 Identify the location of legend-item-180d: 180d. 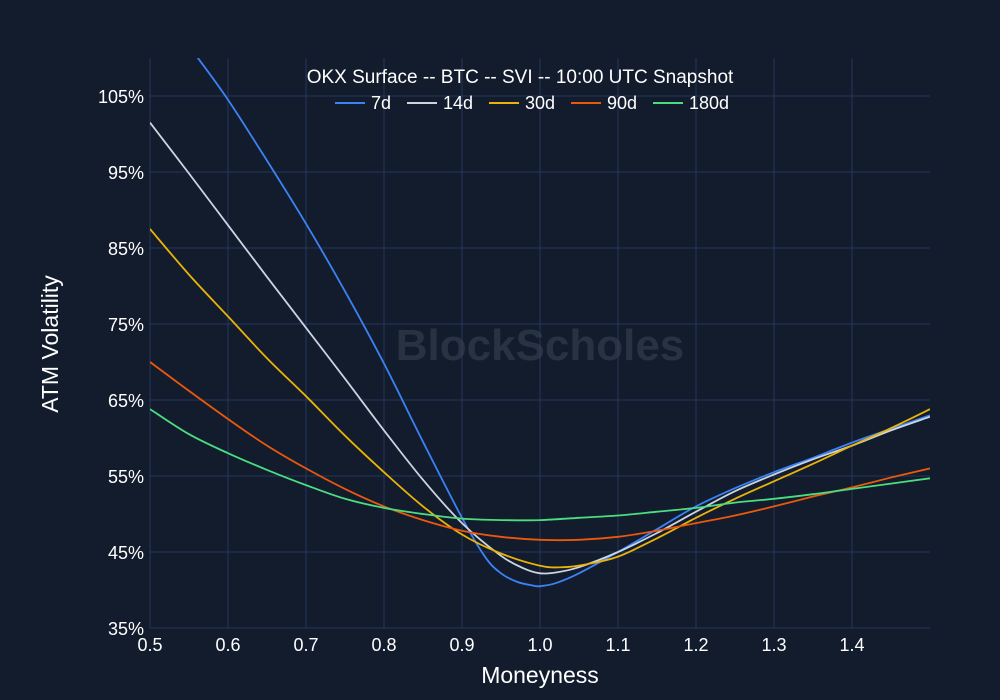
(691, 103).